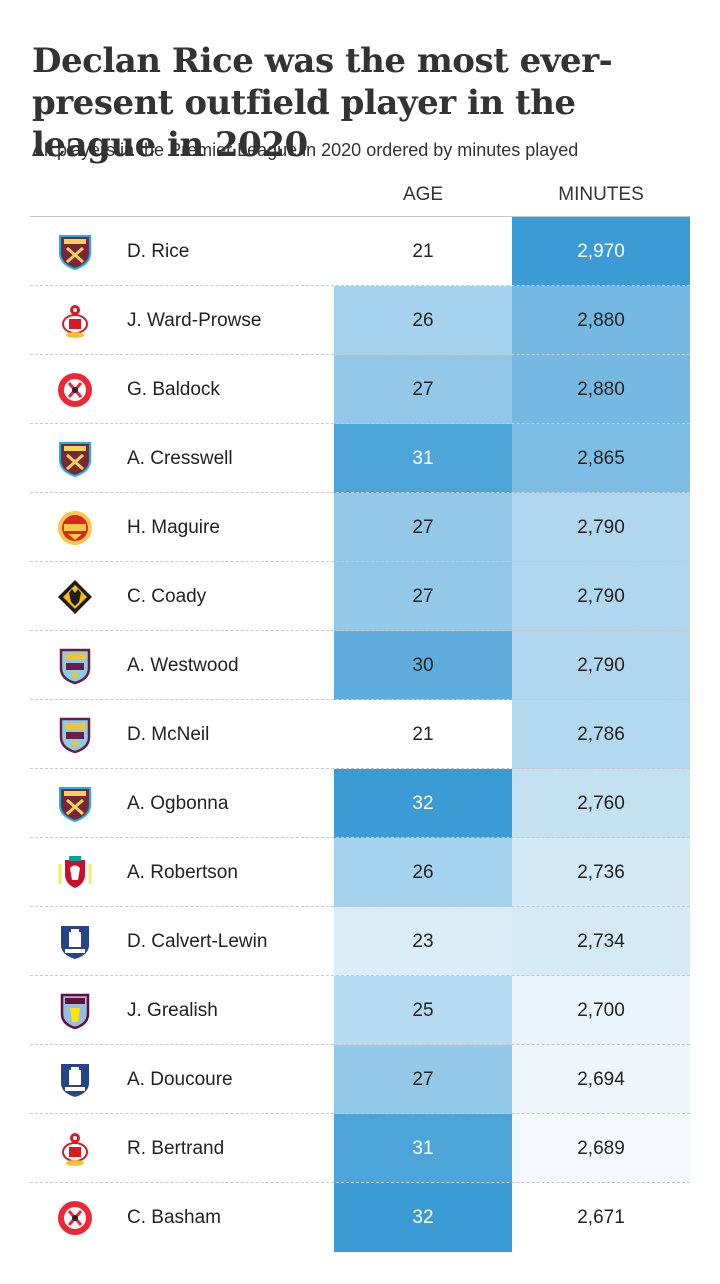 This screenshot has width=720, height=1284. I want to click on table-row: A. Doucoure 27 2,694, so click(360, 1079).